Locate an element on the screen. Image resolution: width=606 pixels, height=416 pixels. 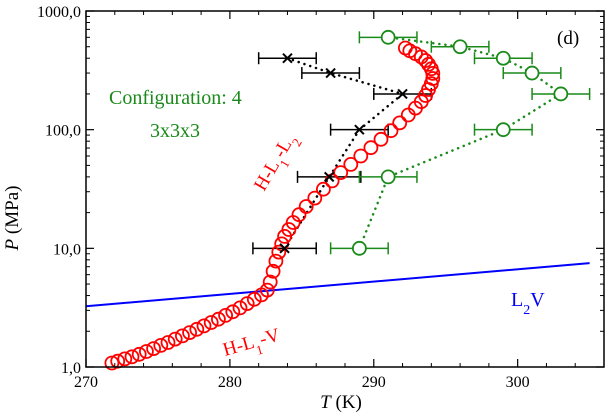
y-axis-title: P (MPa) is located at coordinates (12, 219).